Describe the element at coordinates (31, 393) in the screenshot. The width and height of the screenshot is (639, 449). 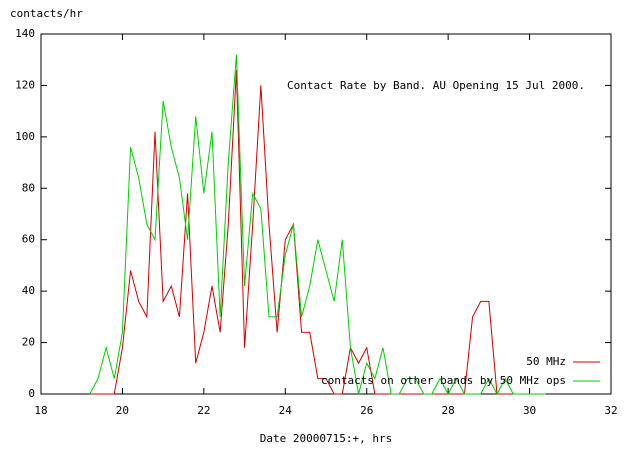
I see `y-tick-label: 0` at that location.